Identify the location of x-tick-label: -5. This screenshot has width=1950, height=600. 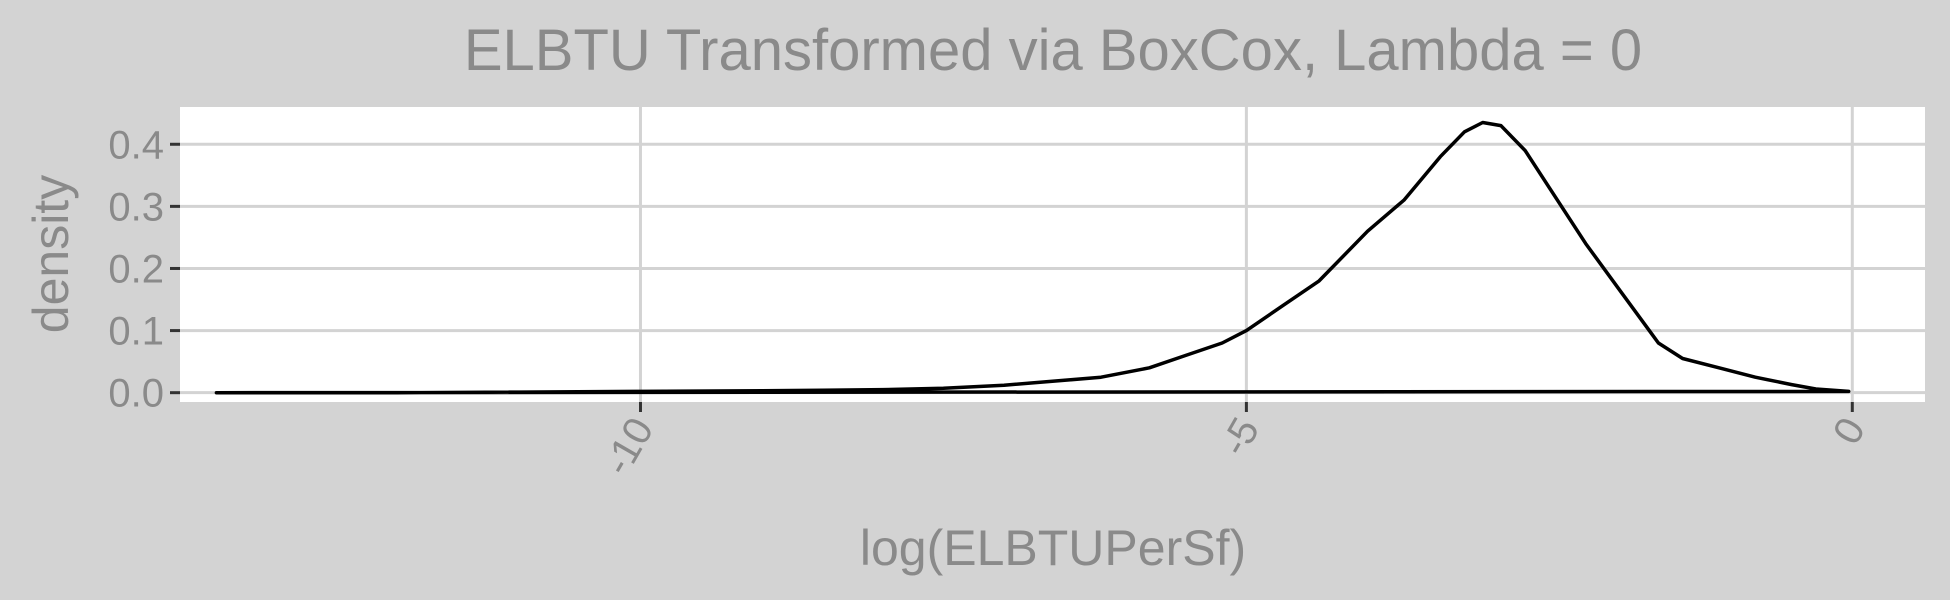
(1240, 437).